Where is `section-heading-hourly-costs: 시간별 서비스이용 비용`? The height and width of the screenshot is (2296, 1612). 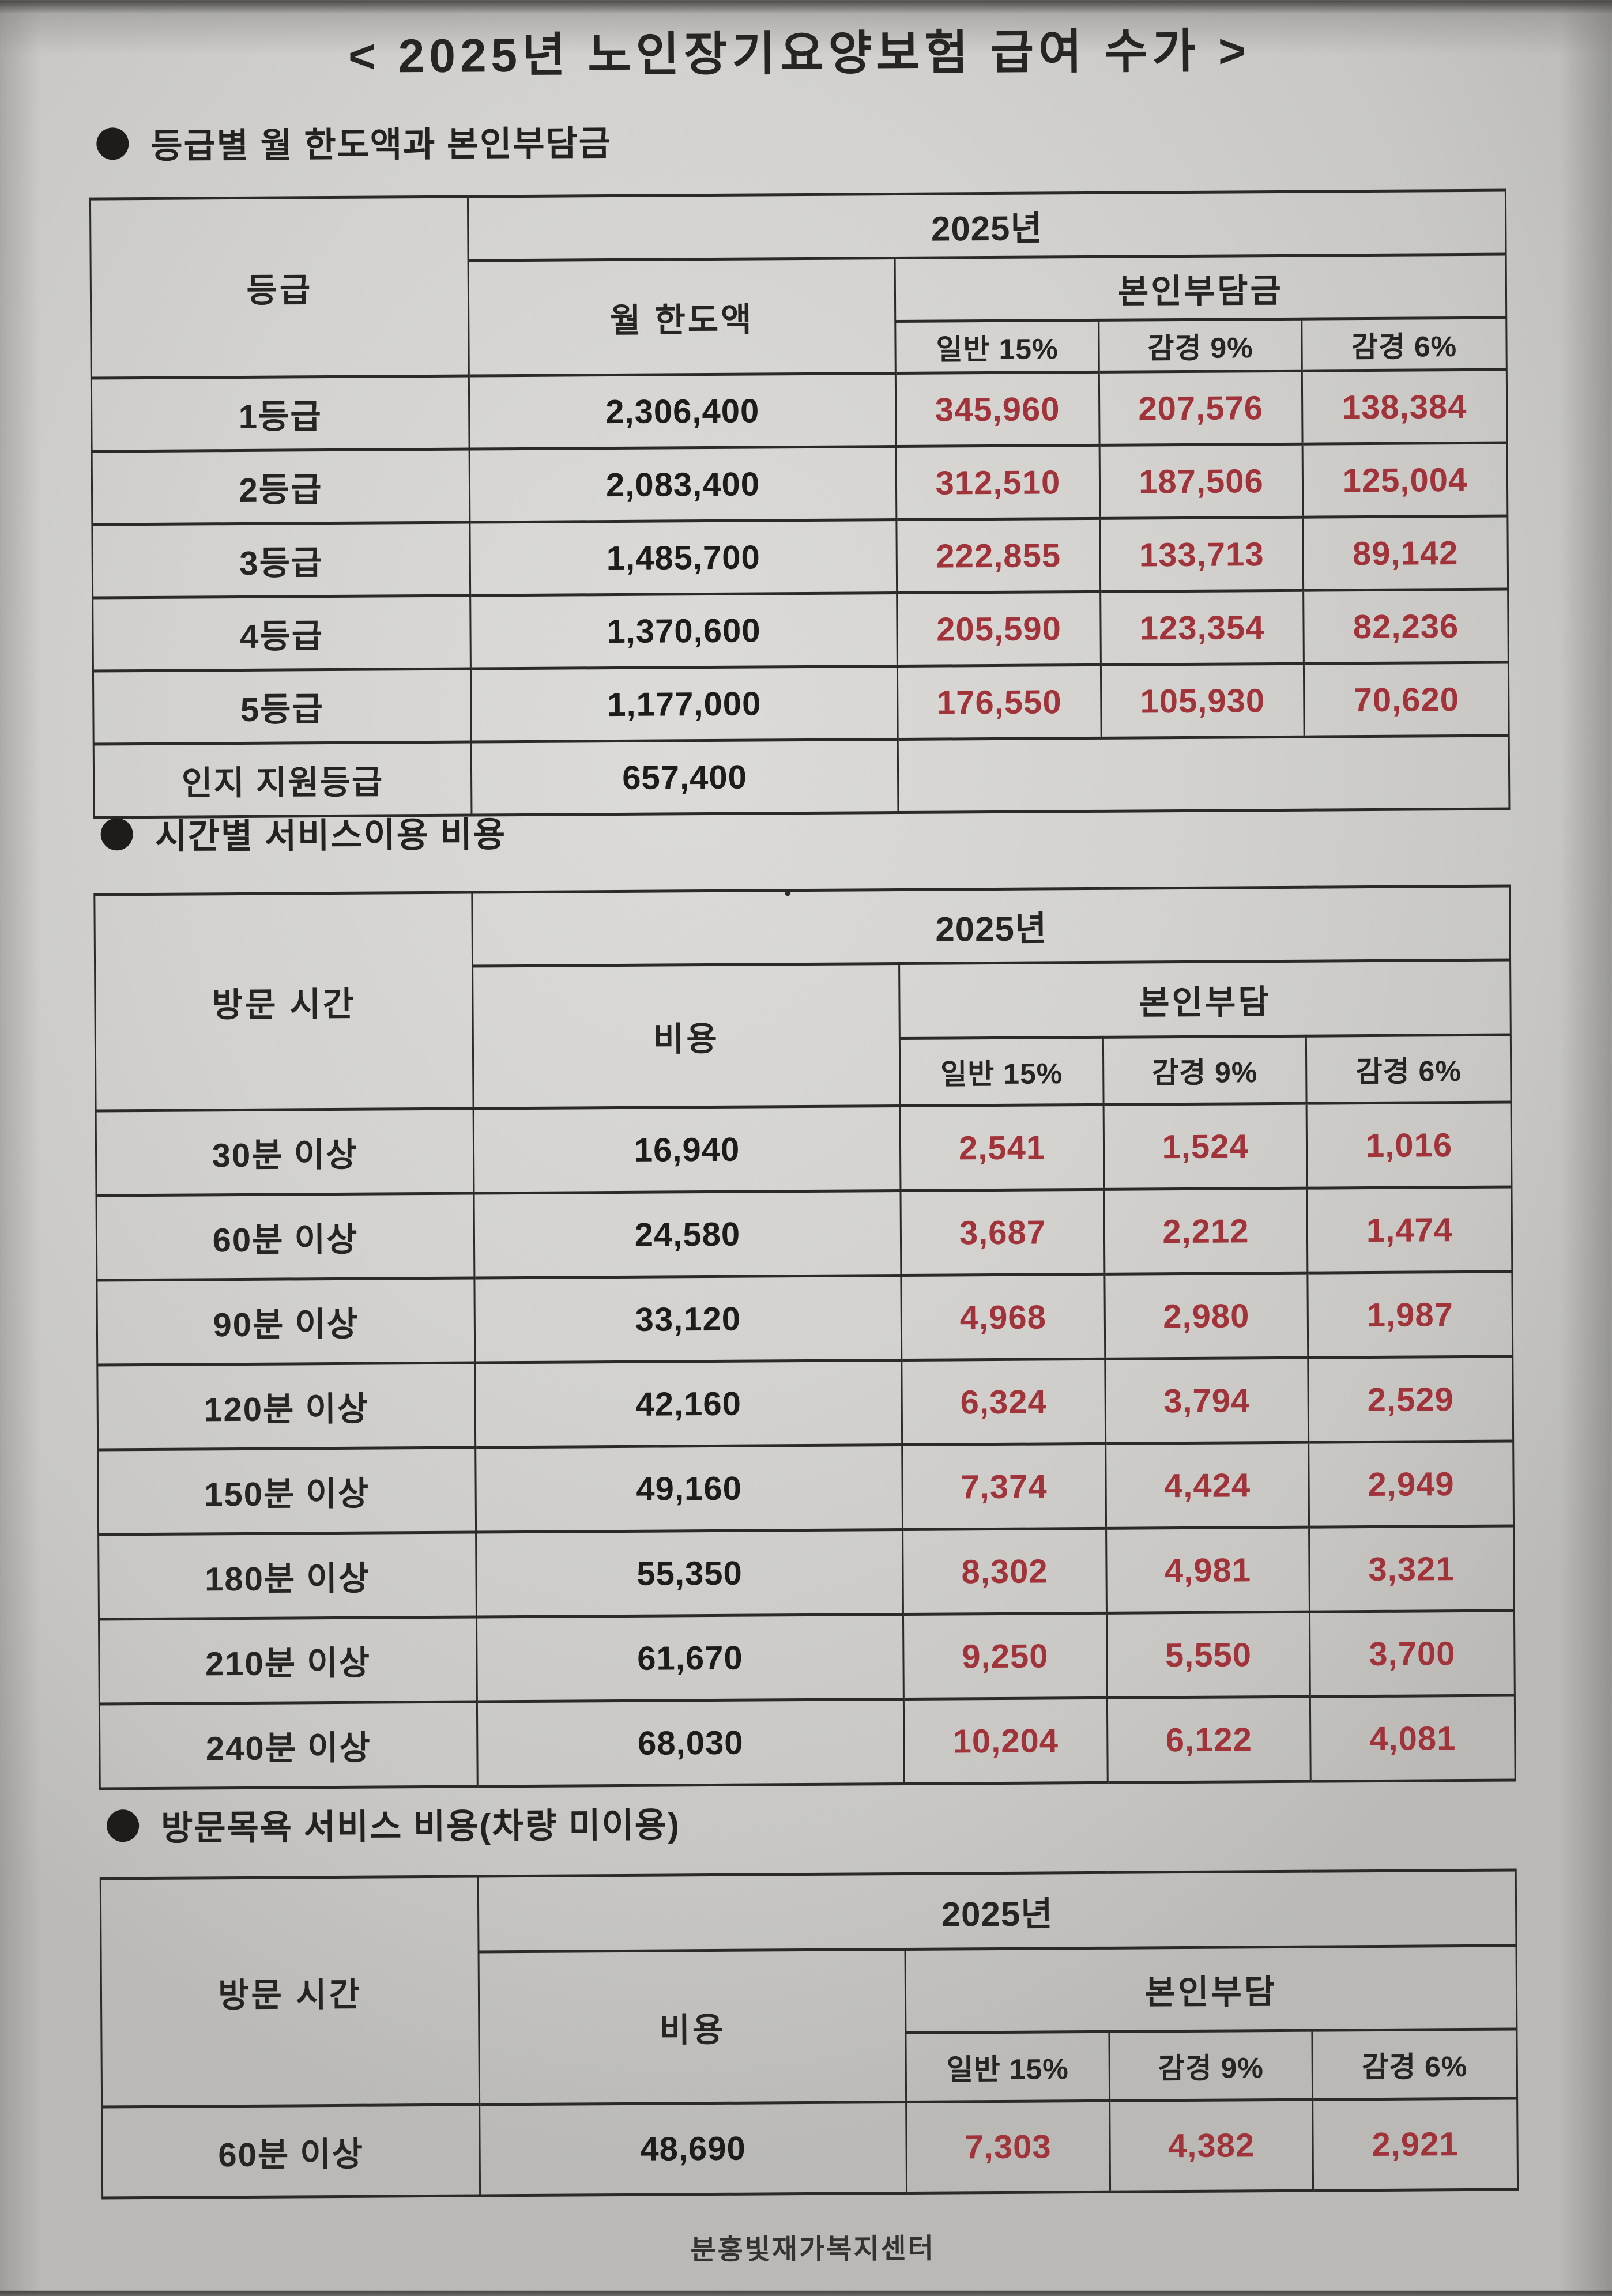 section-heading-hourly-costs: 시간별 서비스이용 비용 is located at coordinates (303, 832).